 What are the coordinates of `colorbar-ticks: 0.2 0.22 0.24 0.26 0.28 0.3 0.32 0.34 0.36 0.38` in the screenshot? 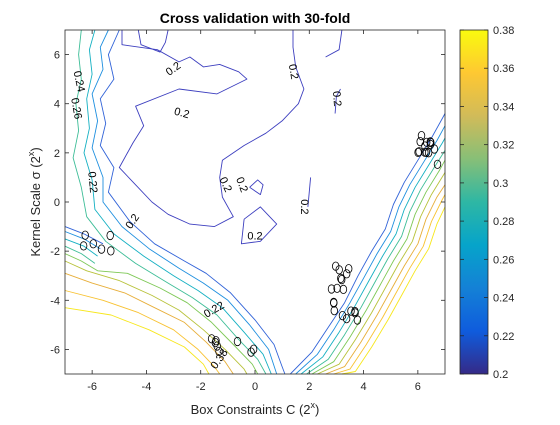 It's located at (487, 203).